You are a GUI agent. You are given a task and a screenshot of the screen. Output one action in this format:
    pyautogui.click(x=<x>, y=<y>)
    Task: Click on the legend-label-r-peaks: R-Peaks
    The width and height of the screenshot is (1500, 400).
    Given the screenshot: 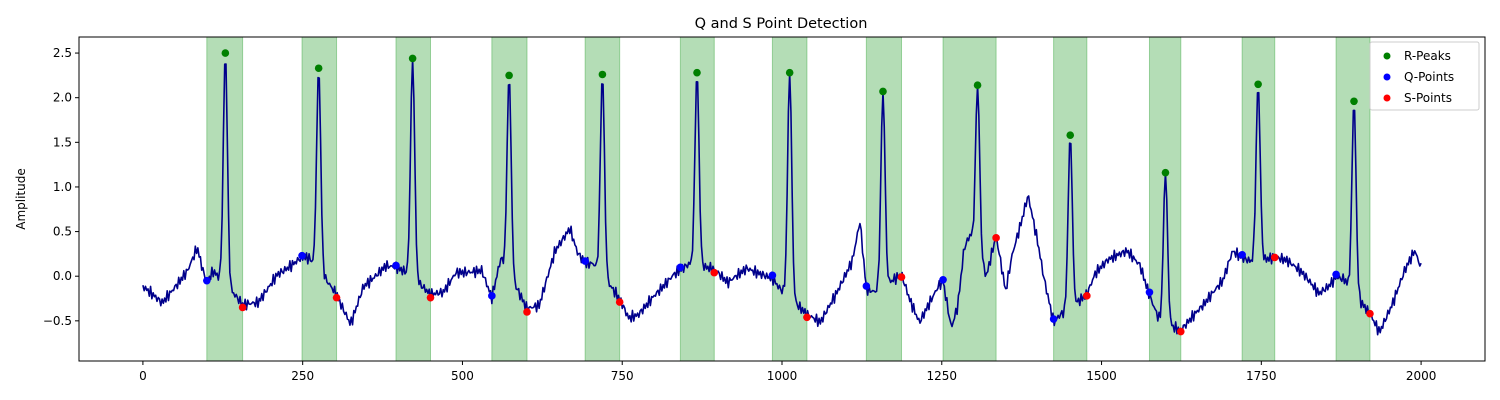 What is the action you would take?
    pyautogui.click(x=1427, y=56)
    